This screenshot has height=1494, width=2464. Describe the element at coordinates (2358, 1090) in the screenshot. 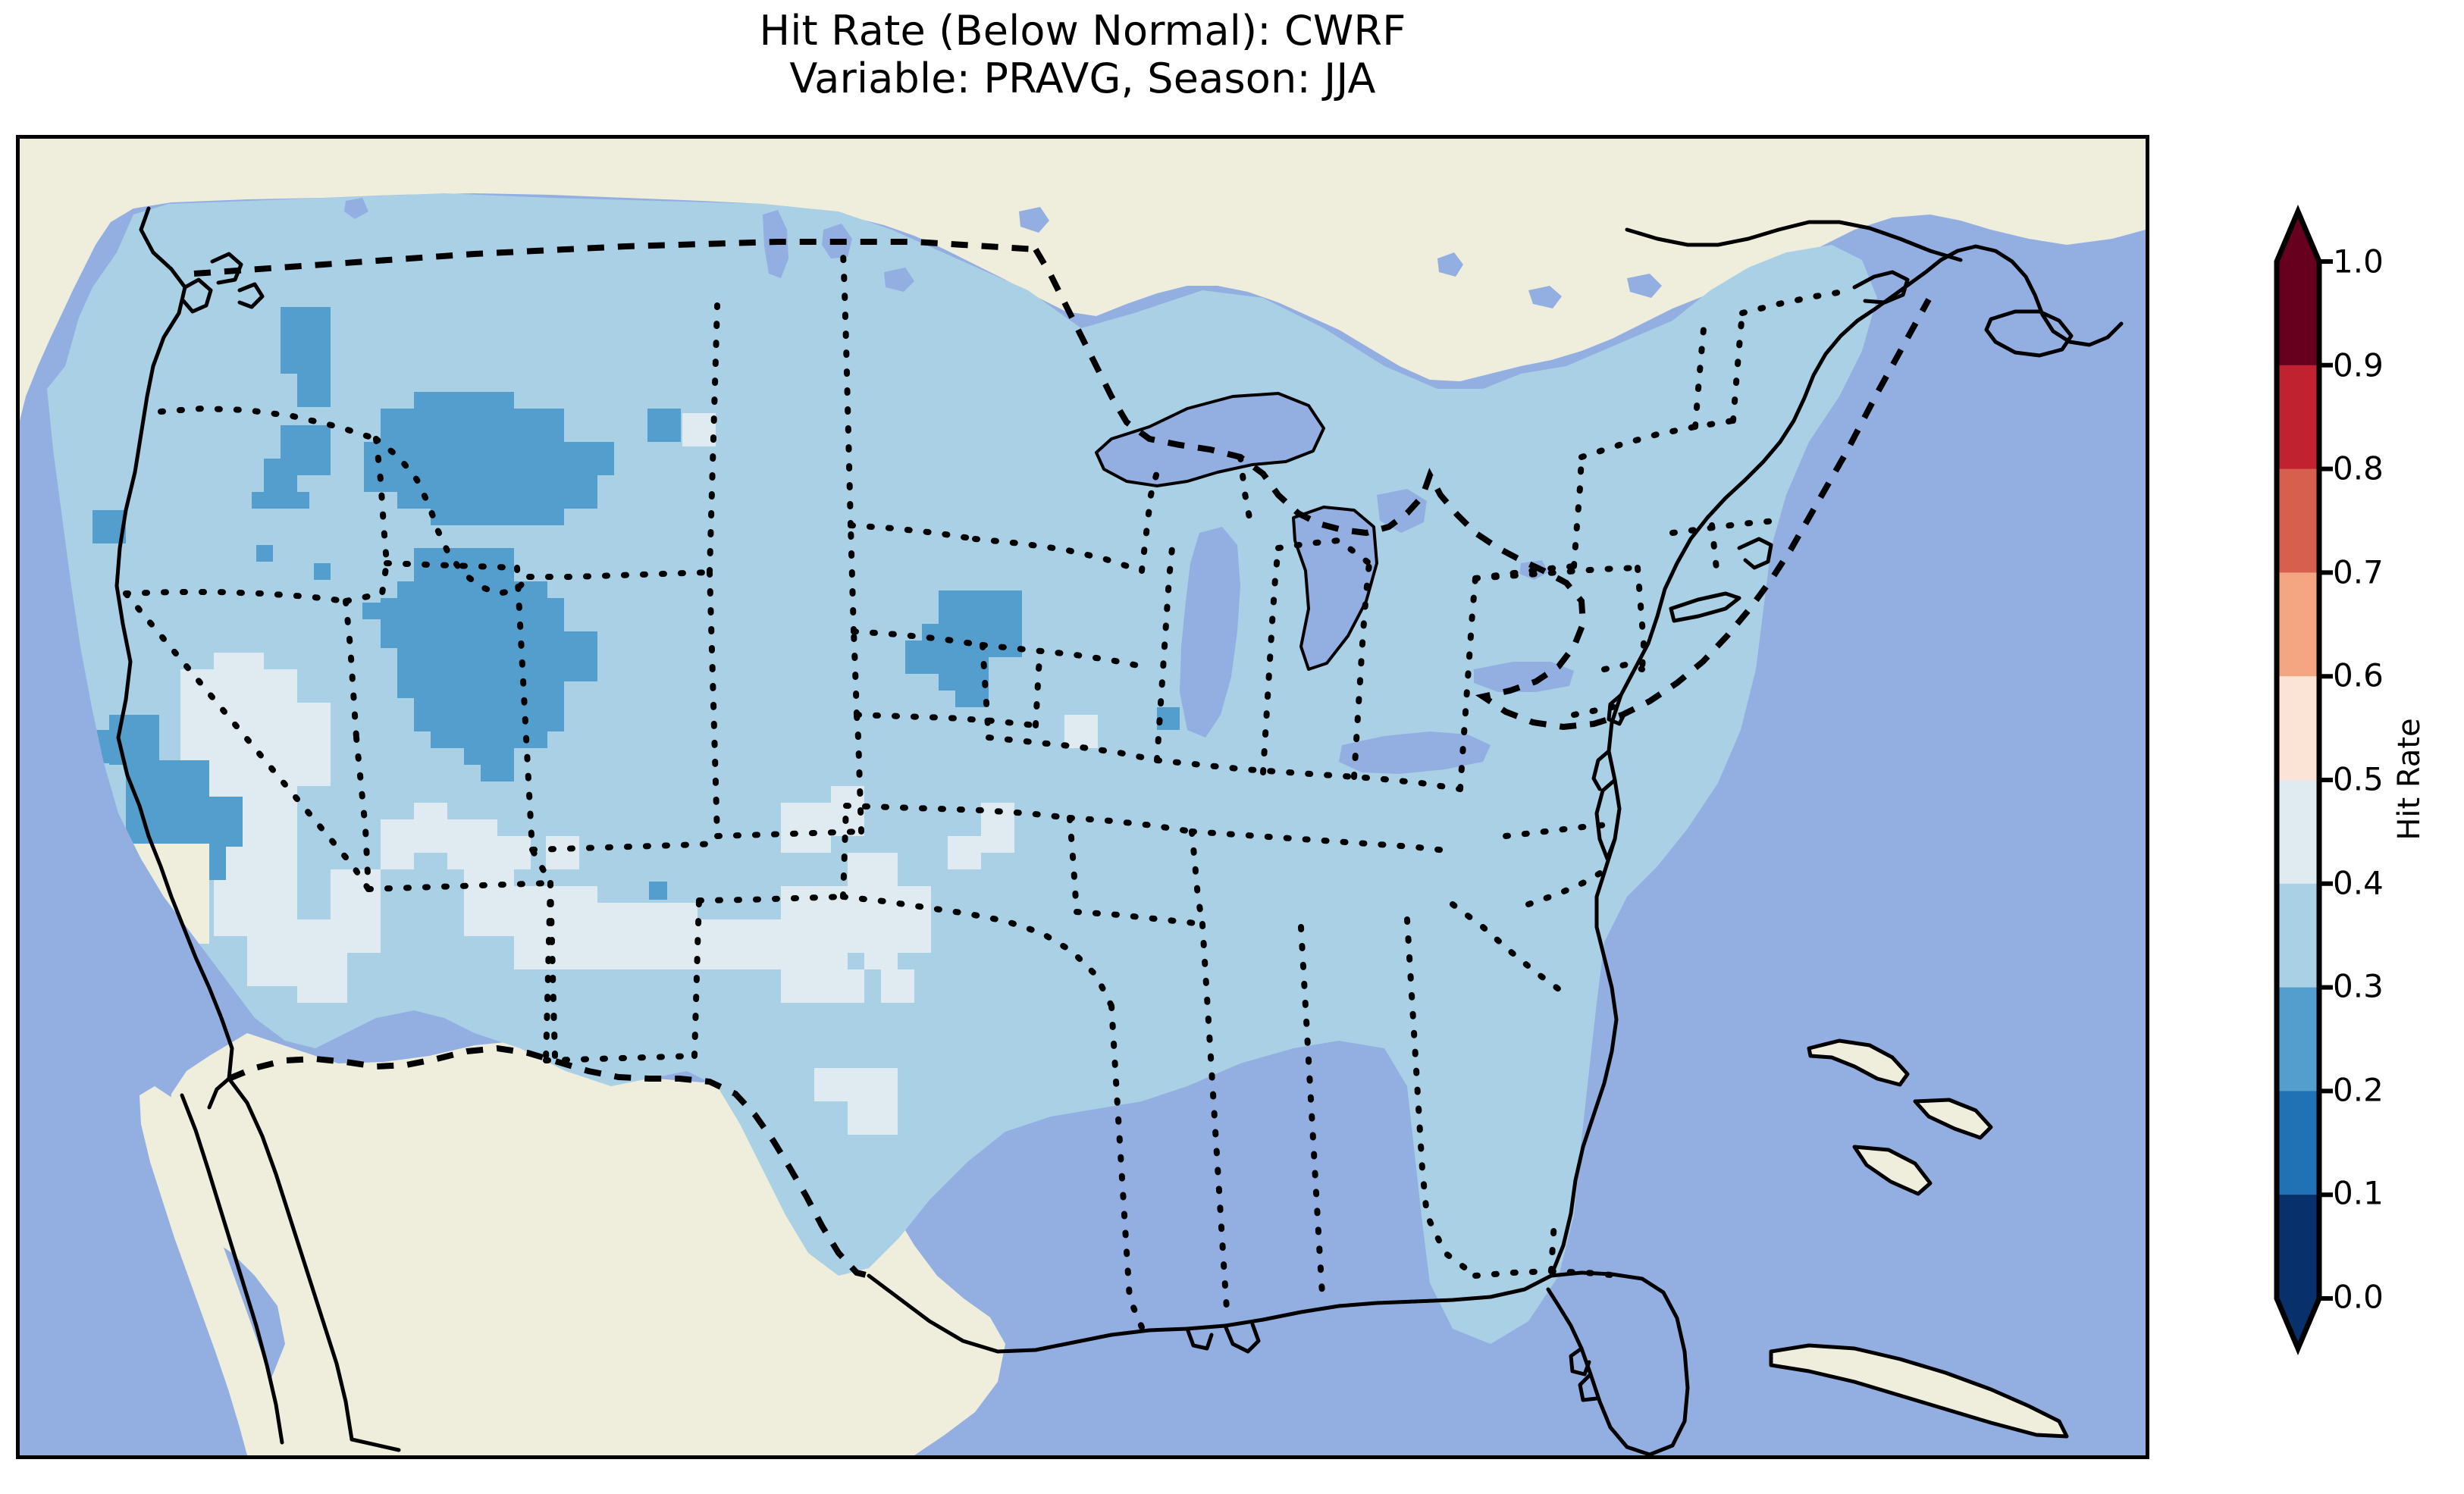

I see `colorbar-tick-label: 0.2` at that location.